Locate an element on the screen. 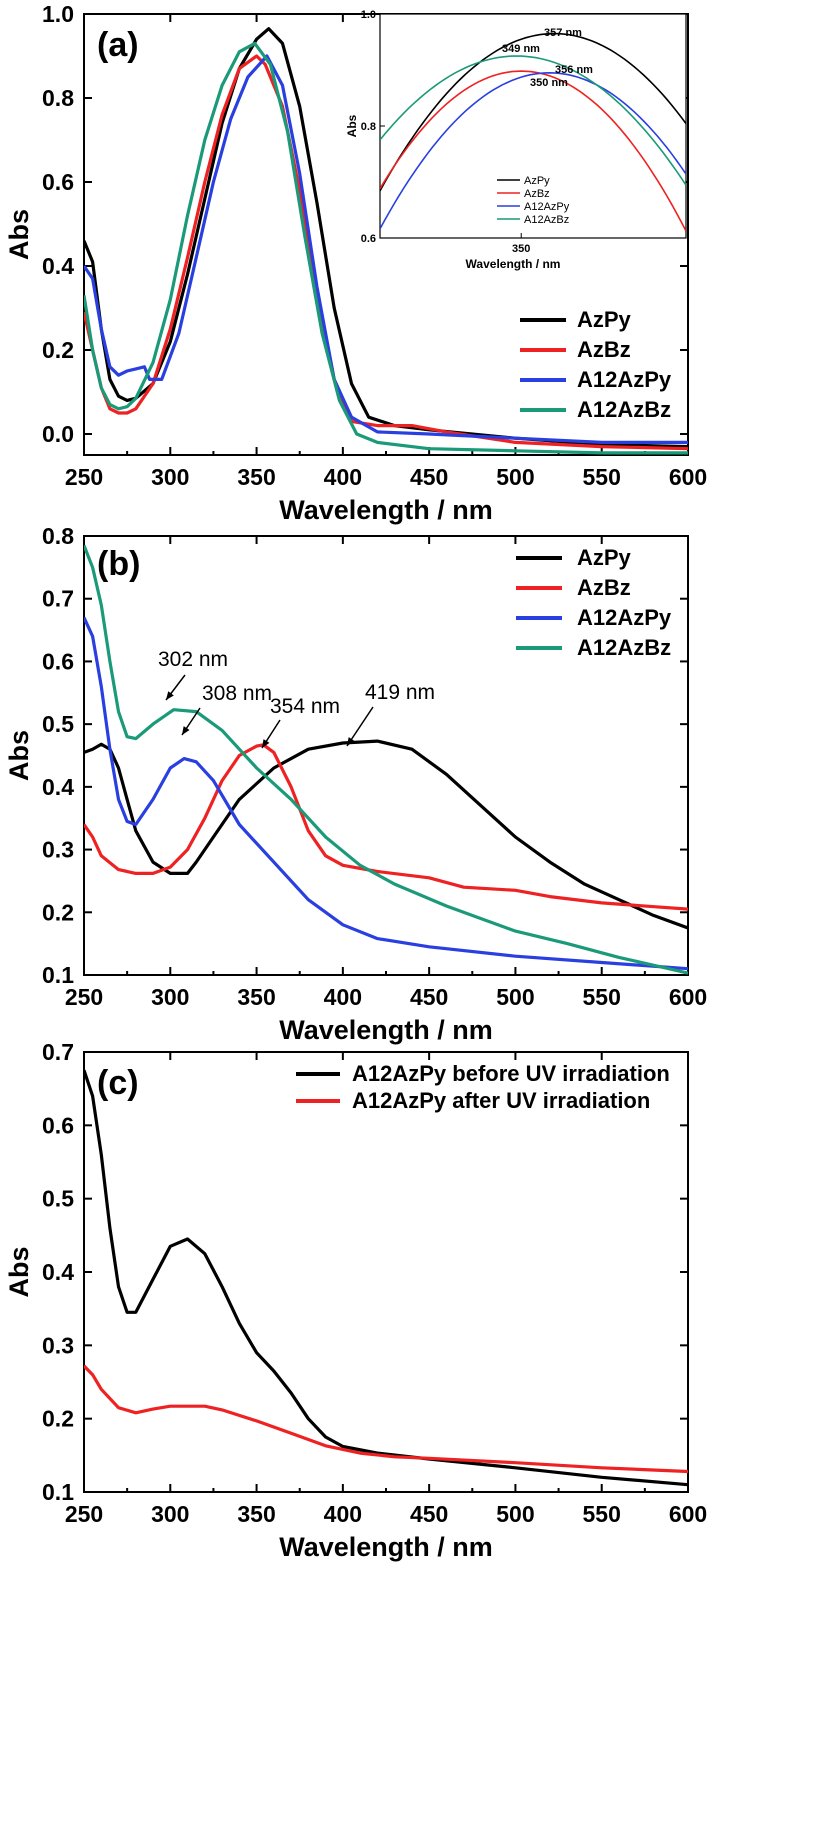 The image size is (829, 1830). inset-y-tick-label: 0.6 is located at coordinates (368, 239).